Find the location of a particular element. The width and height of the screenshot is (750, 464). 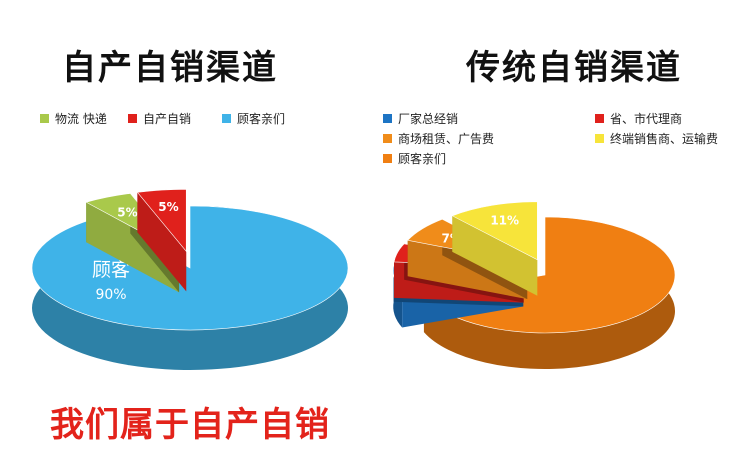

legend-label: 物流 快递 is located at coordinates (81, 119).